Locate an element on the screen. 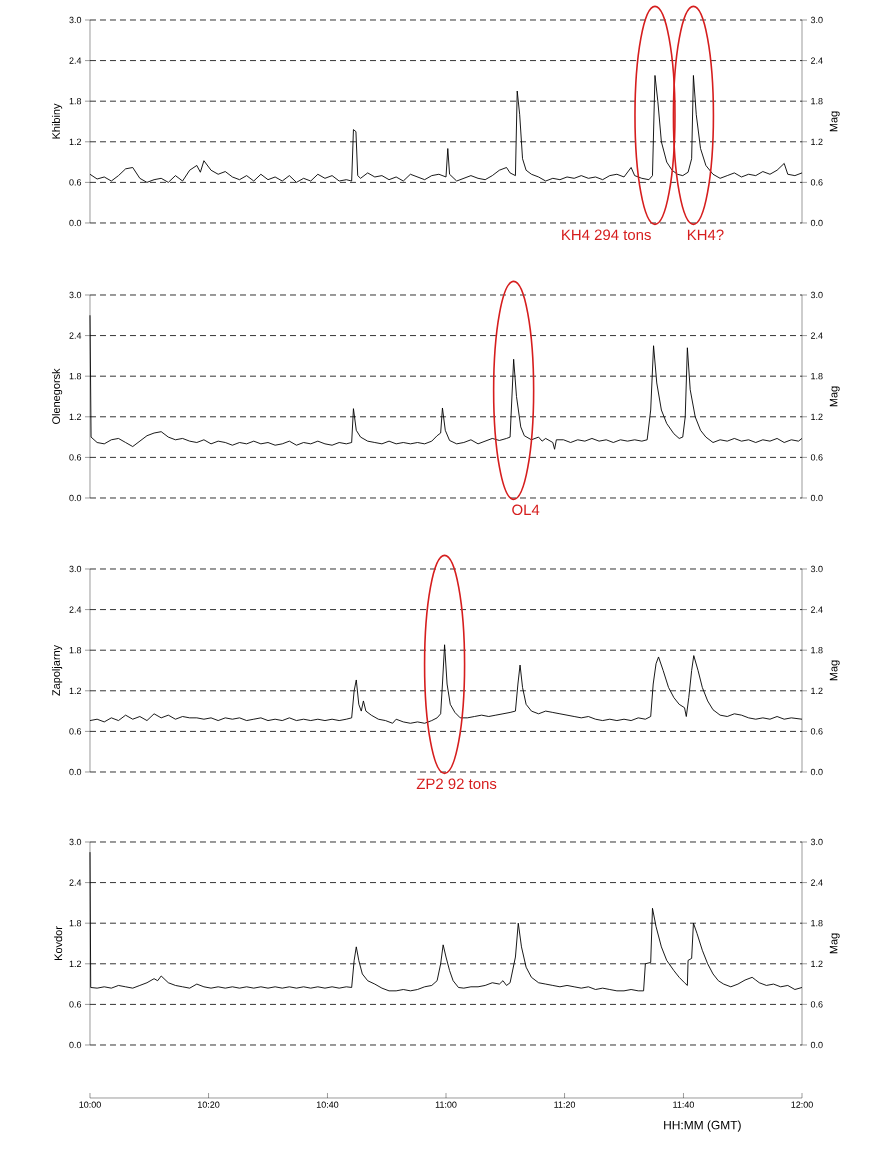  text: ZP2 92 tons is located at coordinates (456, 784).